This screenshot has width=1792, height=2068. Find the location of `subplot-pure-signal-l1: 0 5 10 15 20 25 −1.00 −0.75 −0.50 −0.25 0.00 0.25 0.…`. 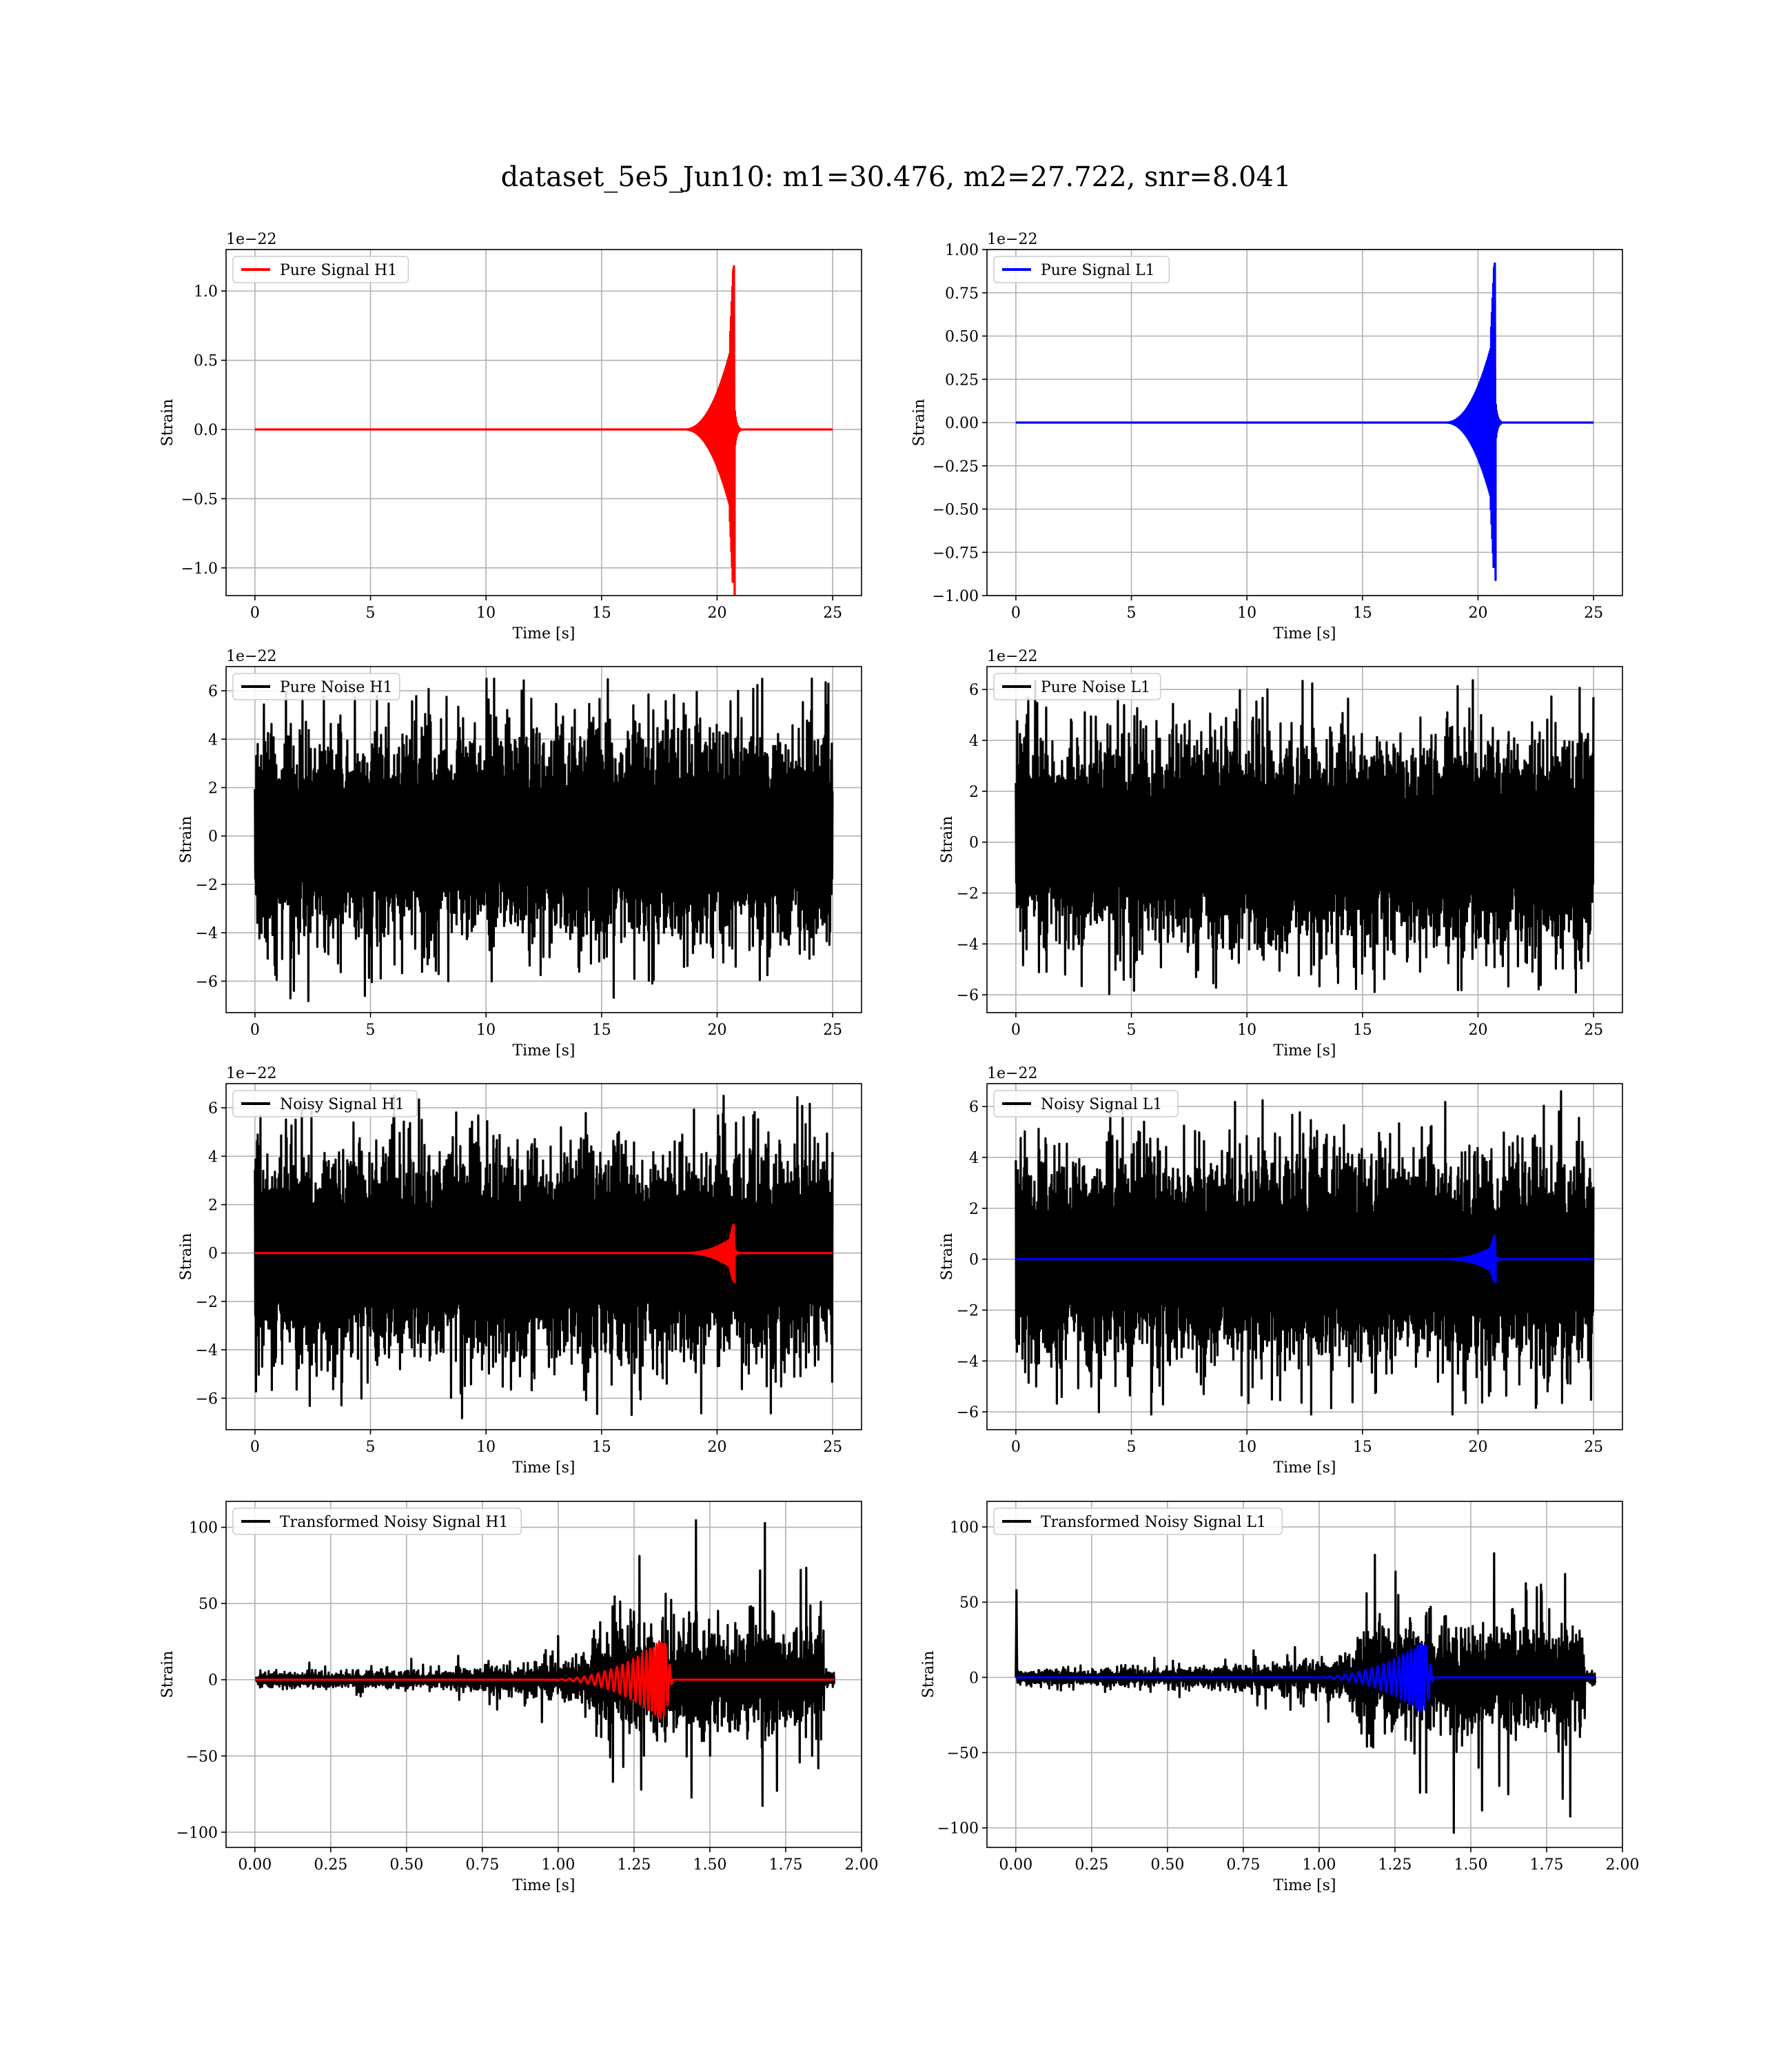

subplot-pure-signal-l1: 0 5 10 15 20 25 −1.00 −0.75 −0.50 −0.25 0.00 0.25 0.… is located at coordinates (1267, 436).